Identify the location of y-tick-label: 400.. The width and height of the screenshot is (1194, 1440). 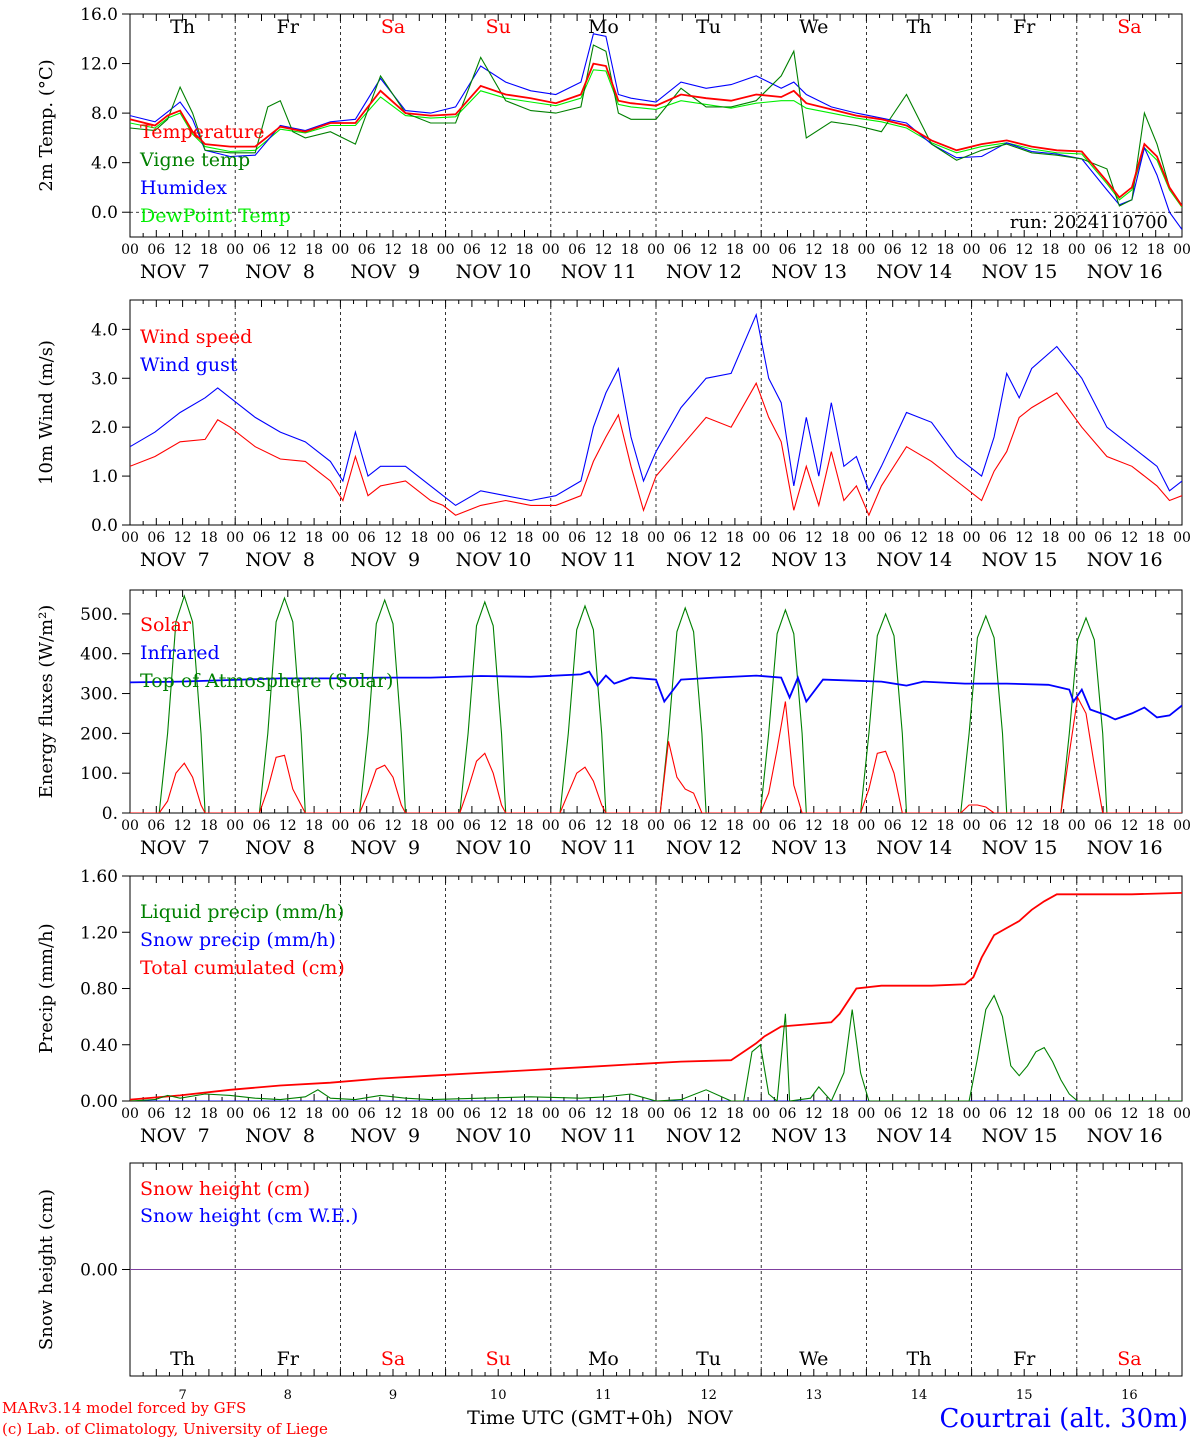
(99, 655).